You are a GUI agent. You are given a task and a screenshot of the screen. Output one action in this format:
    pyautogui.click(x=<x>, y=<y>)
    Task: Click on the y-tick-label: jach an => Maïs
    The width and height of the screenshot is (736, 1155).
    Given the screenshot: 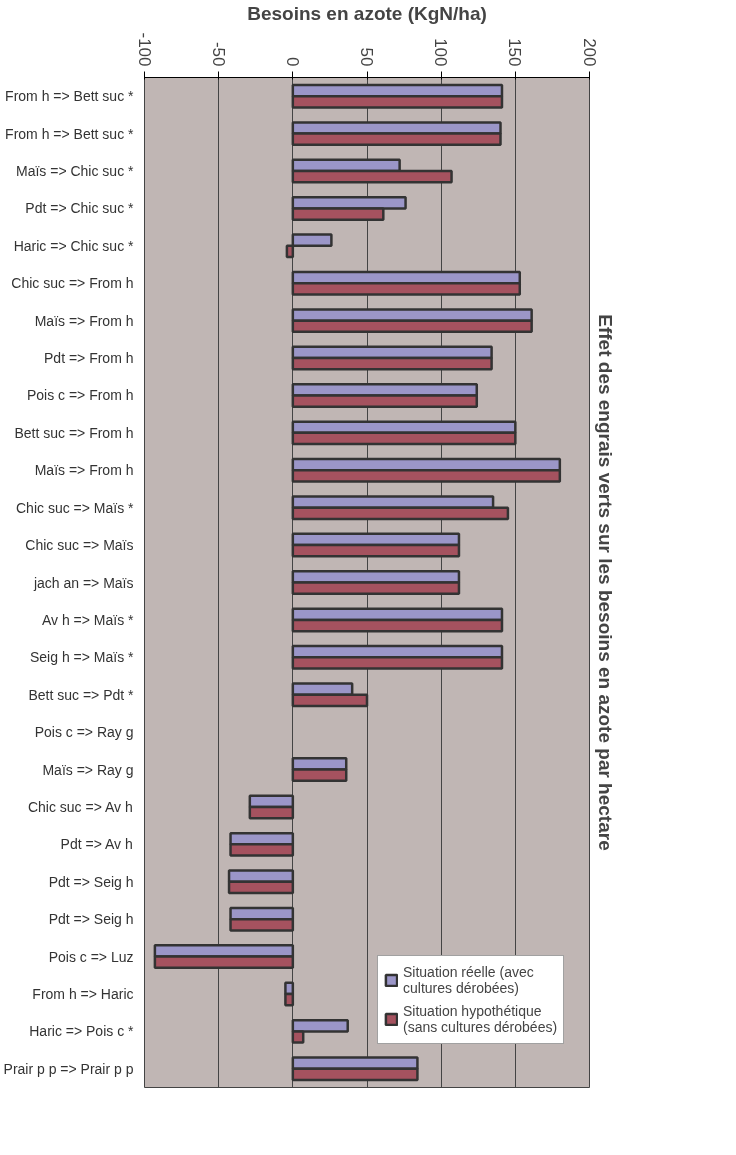 What is the action you would take?
    pyautogui.click(x=83, y=582)
    